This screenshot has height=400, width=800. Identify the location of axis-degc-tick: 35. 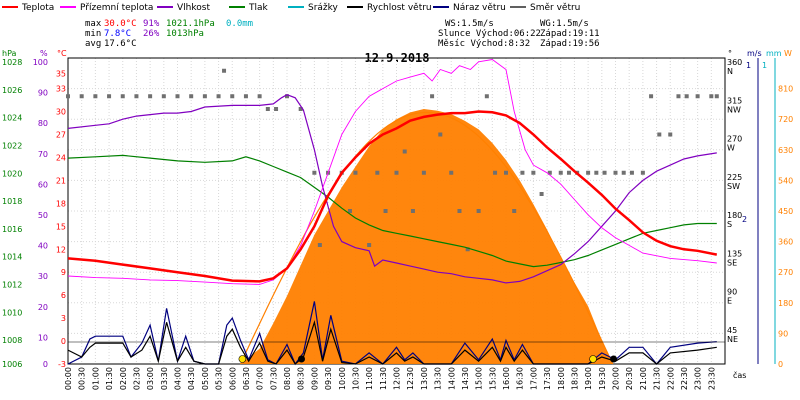
(61, 73).